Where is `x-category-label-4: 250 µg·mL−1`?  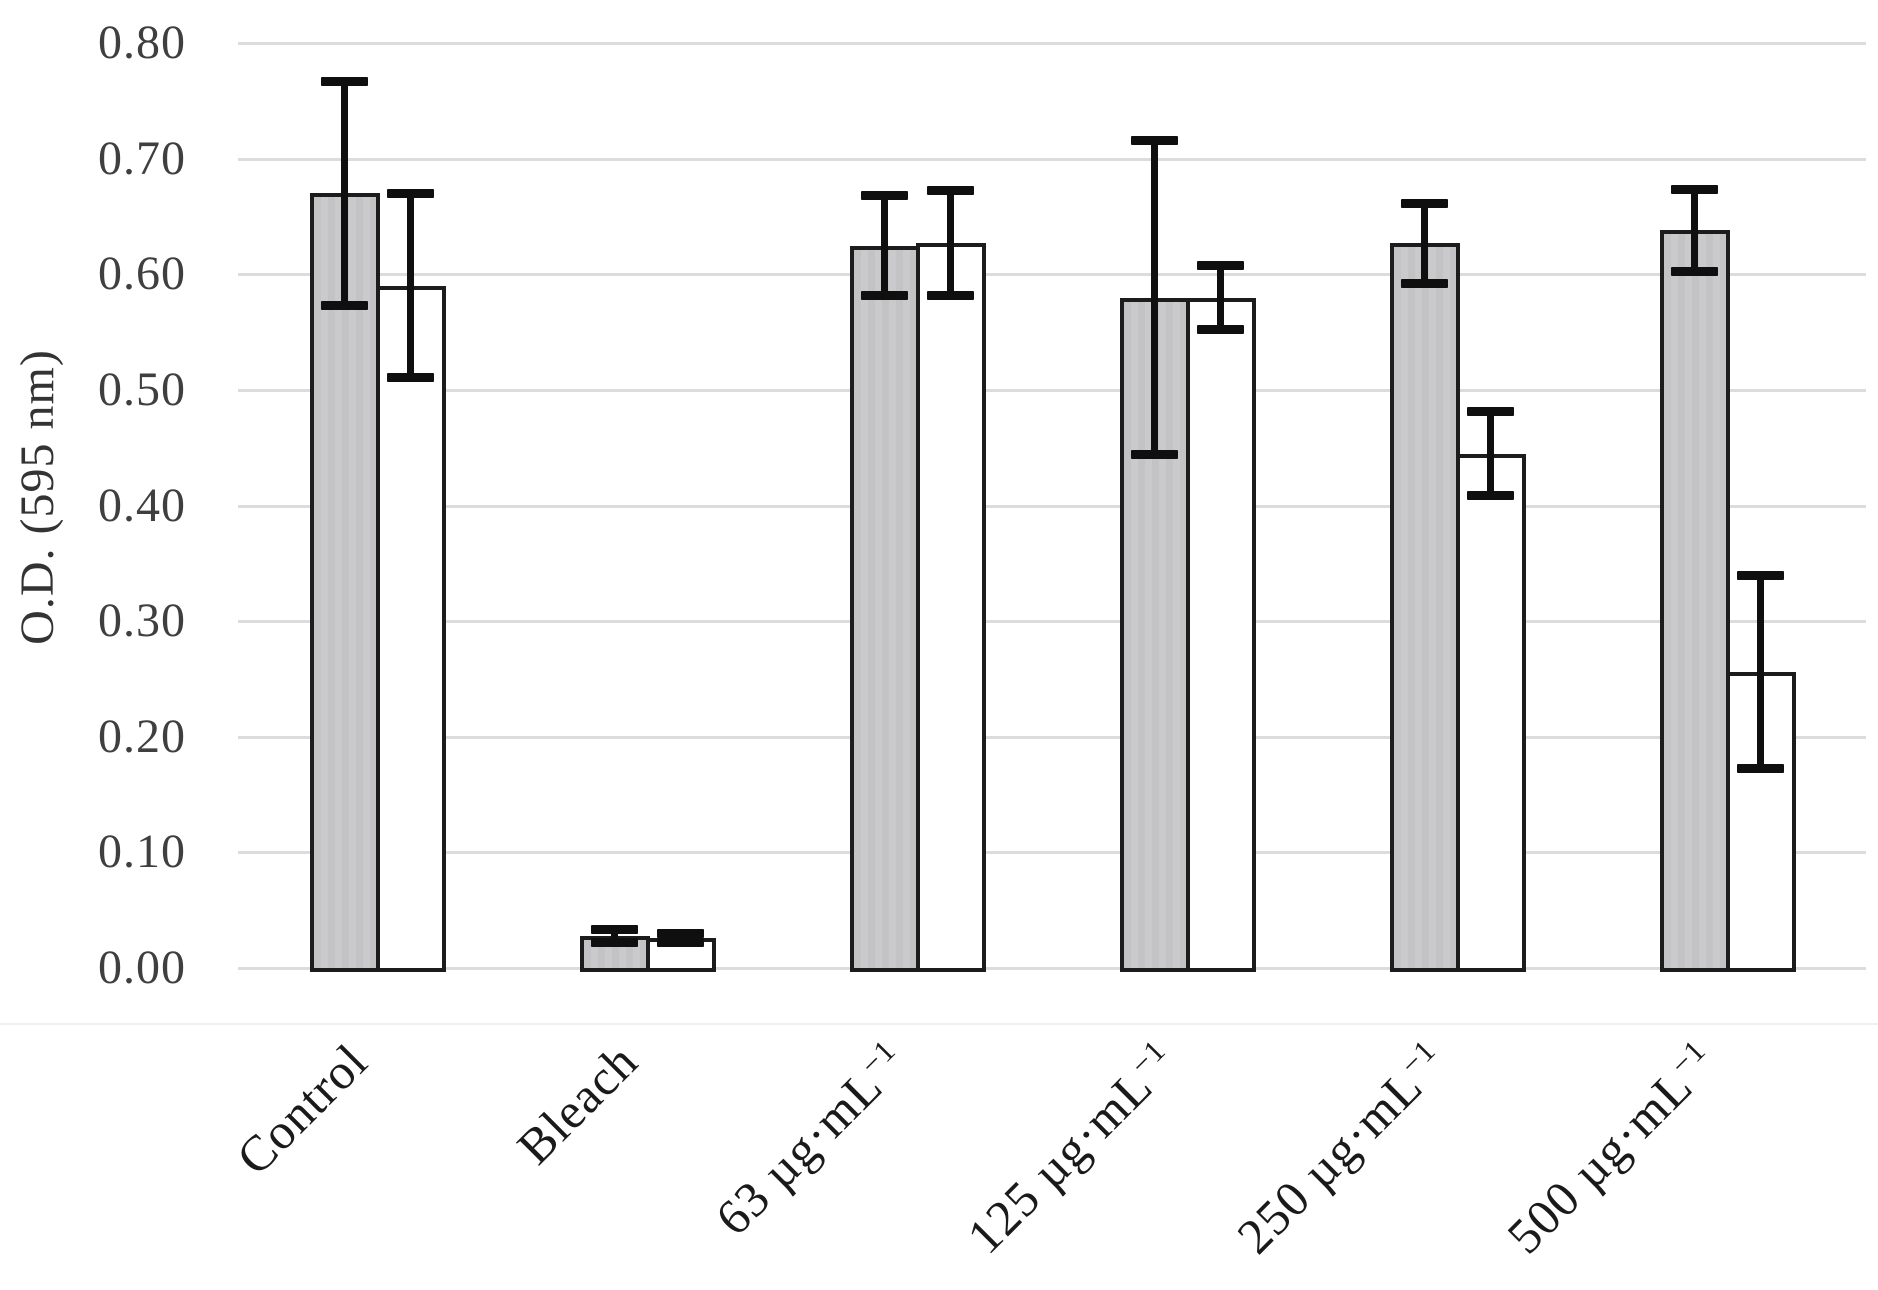
x-category-label-4: 250 µg·mL−1 is located at coordinates (1334, 1148).